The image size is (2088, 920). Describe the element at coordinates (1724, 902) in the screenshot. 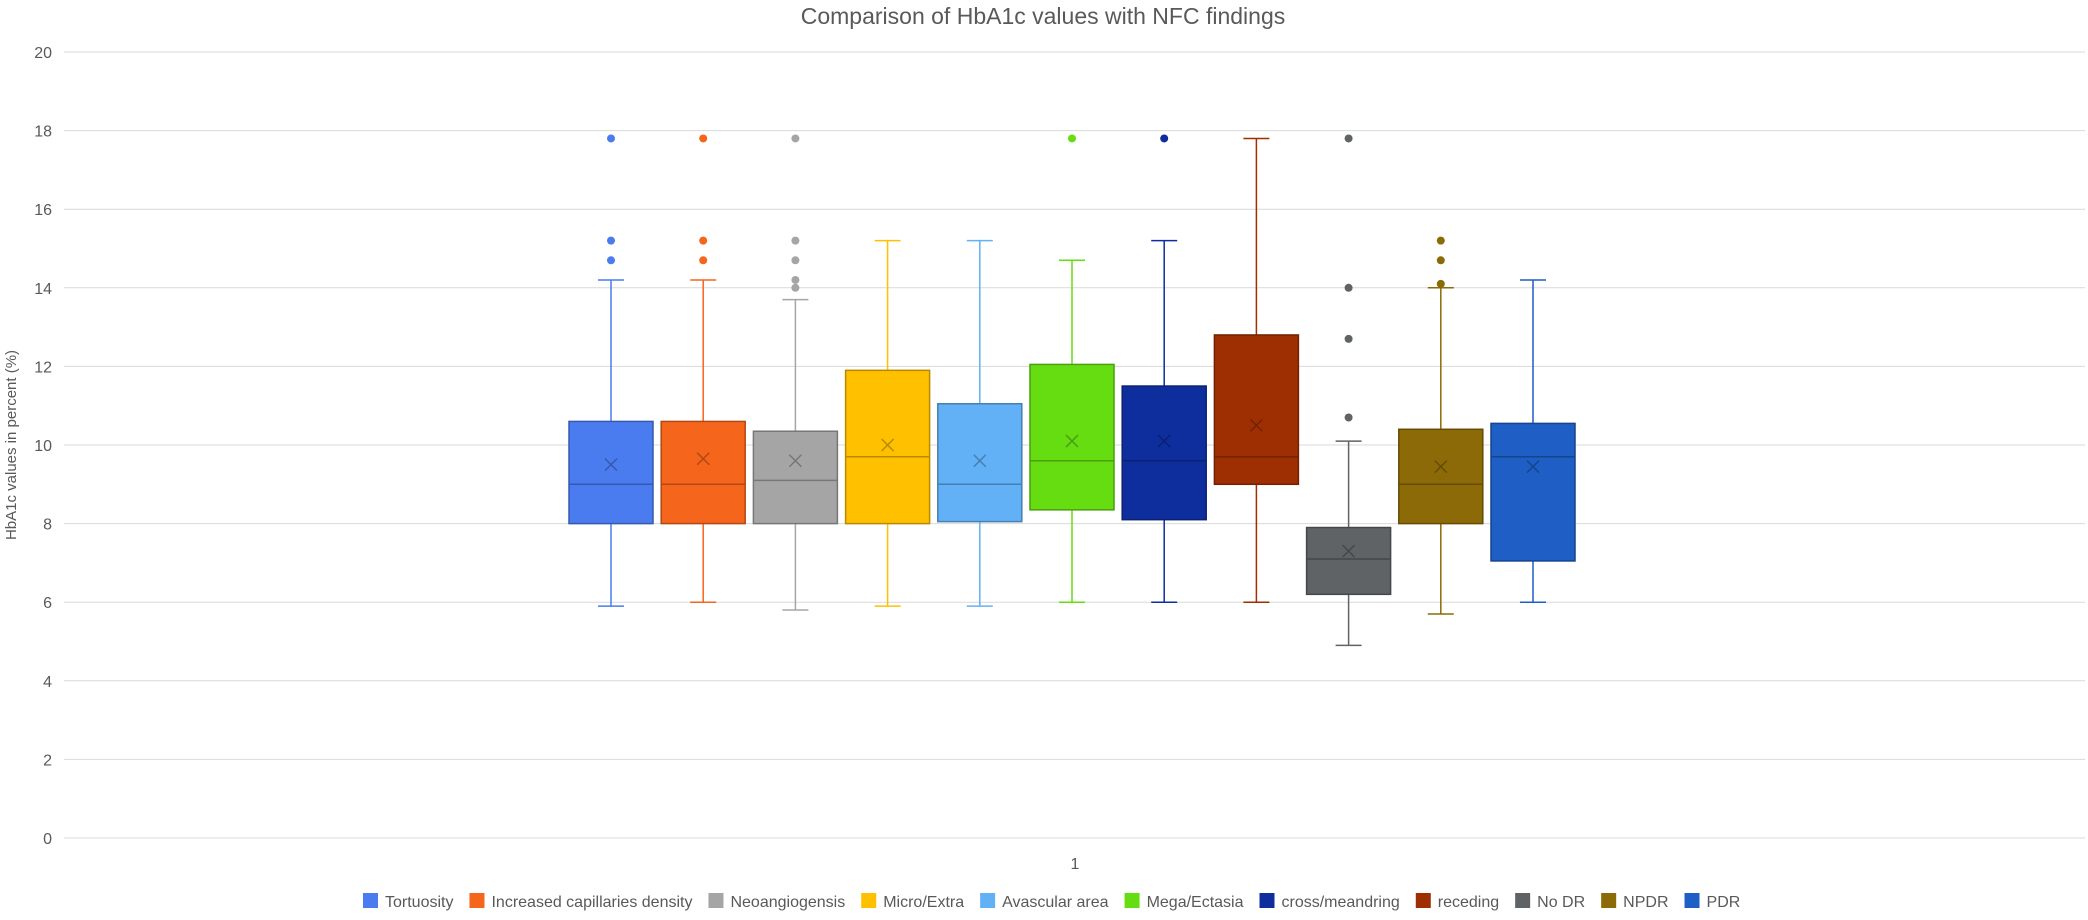

I see `legend-label: PDR` at that location.